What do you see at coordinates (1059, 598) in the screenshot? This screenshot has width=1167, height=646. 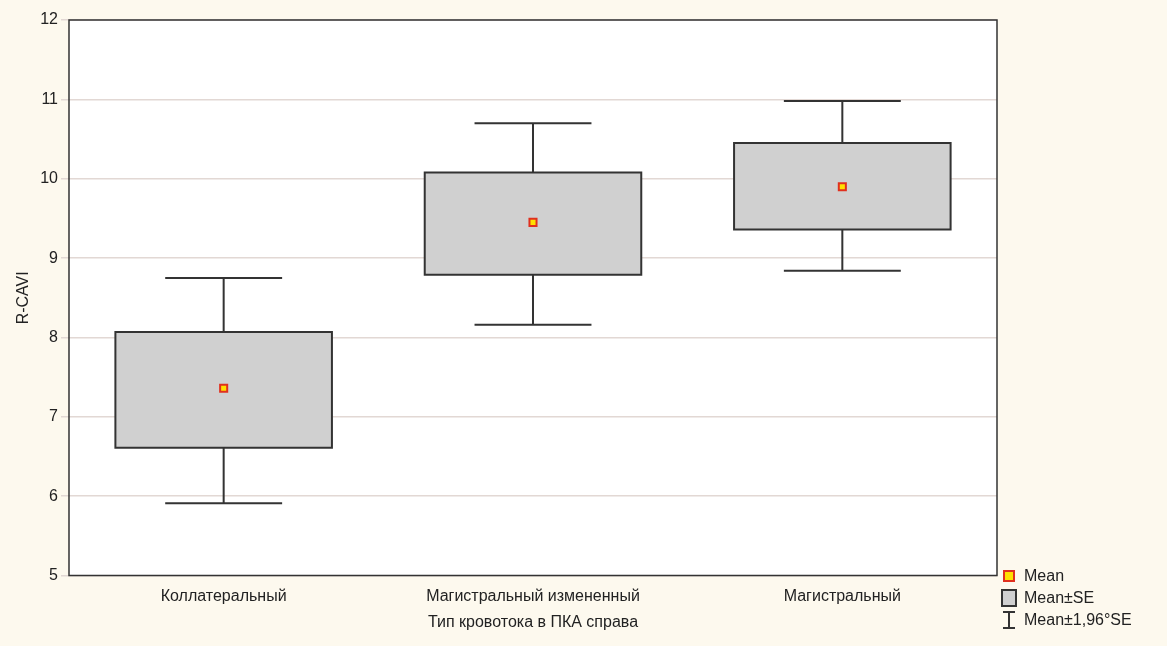 I see `text: Mean±SE` at bounding box center [1059, 598].